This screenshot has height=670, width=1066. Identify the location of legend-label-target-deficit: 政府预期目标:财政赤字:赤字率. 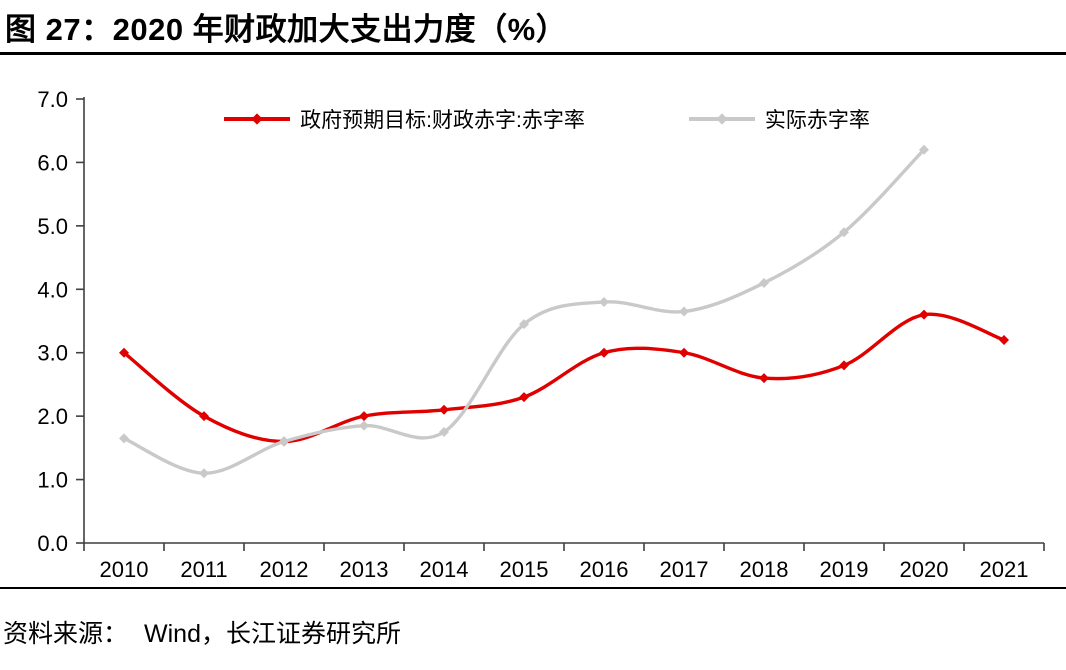
(442, 120).